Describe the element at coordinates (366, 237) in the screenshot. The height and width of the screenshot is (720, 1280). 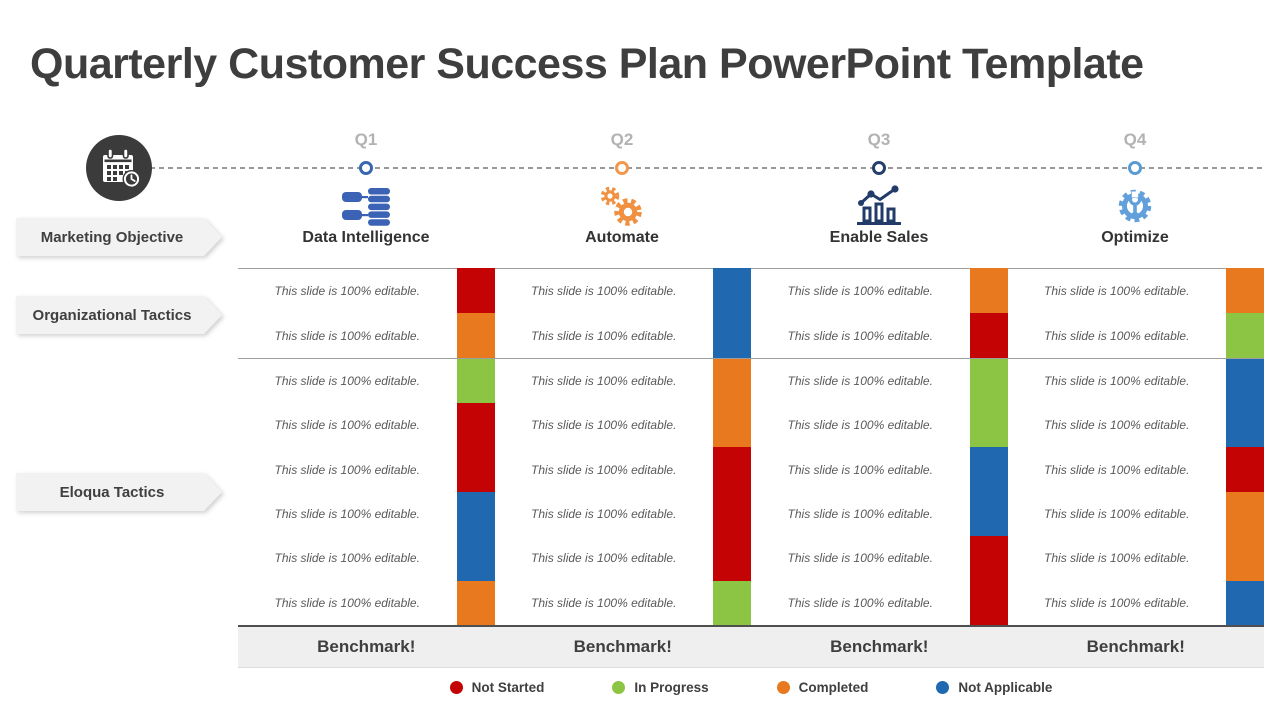
I see `q1-objective-label: Data Intelligence` at that location.